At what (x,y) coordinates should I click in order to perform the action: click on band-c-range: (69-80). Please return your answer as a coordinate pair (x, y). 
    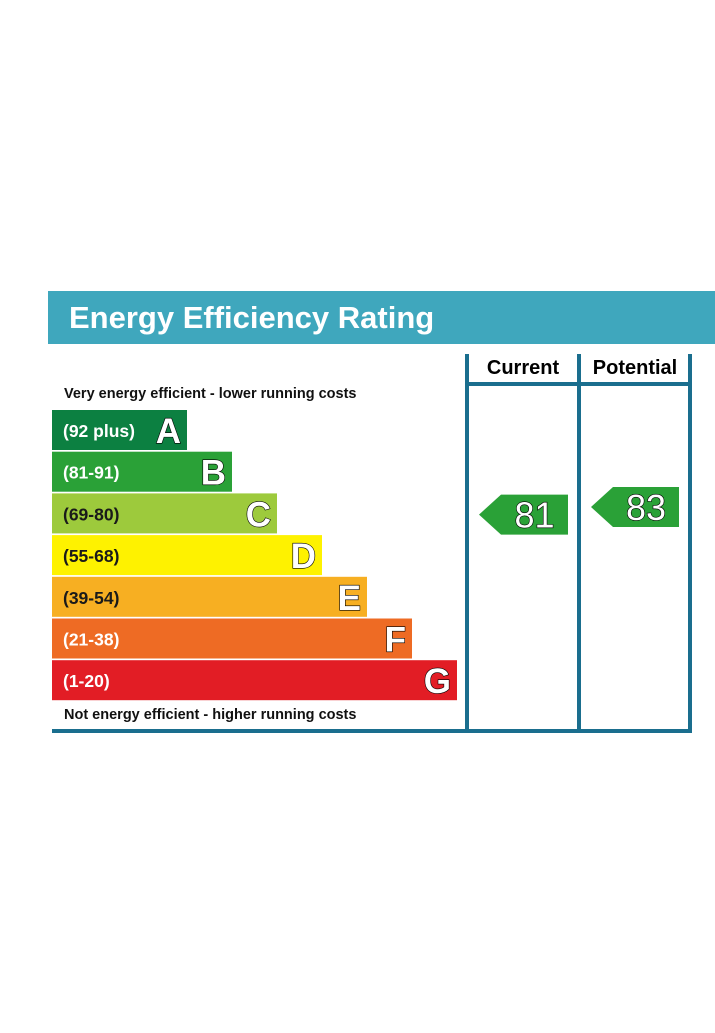
    Looking at the image, I should click on (91, 514).